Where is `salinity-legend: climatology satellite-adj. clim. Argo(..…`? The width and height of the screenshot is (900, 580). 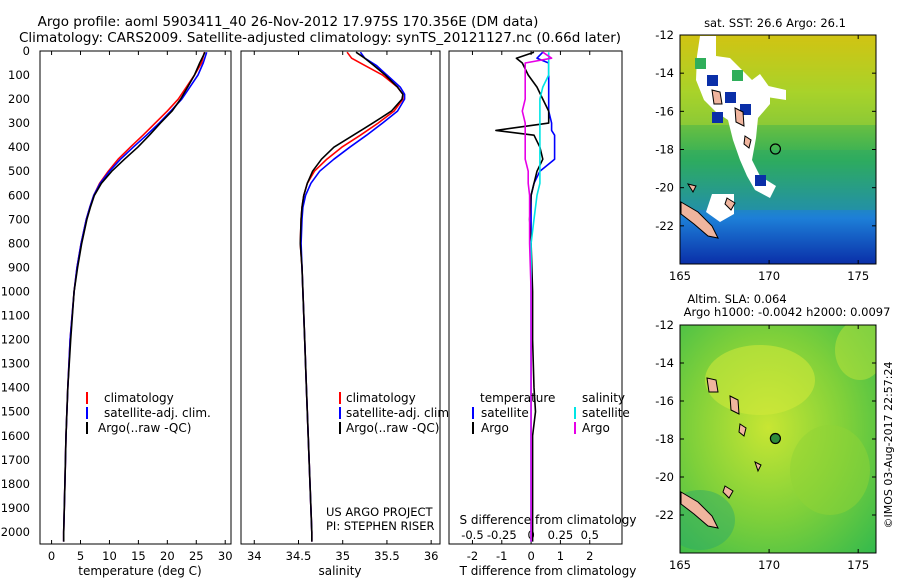 salinity-legend: climatology satellite-adj. clim. Argo(..… is located at coordinates (396, 413).